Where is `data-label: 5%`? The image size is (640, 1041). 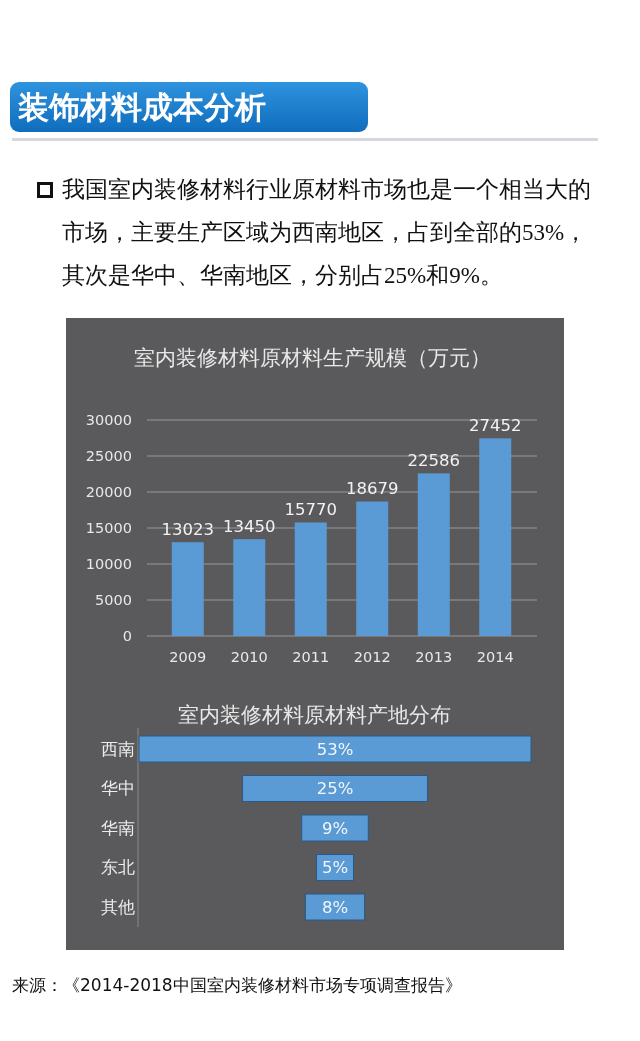 data-label: 5% is located at coordinates (335, 867).